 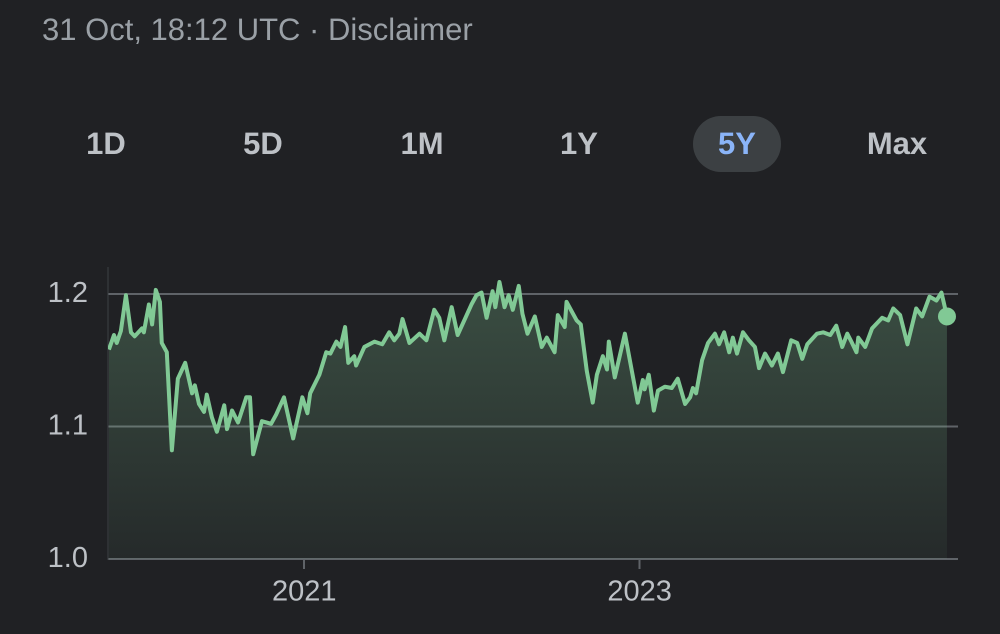 I want to click on text: 5D, so click(x=263, y=144).